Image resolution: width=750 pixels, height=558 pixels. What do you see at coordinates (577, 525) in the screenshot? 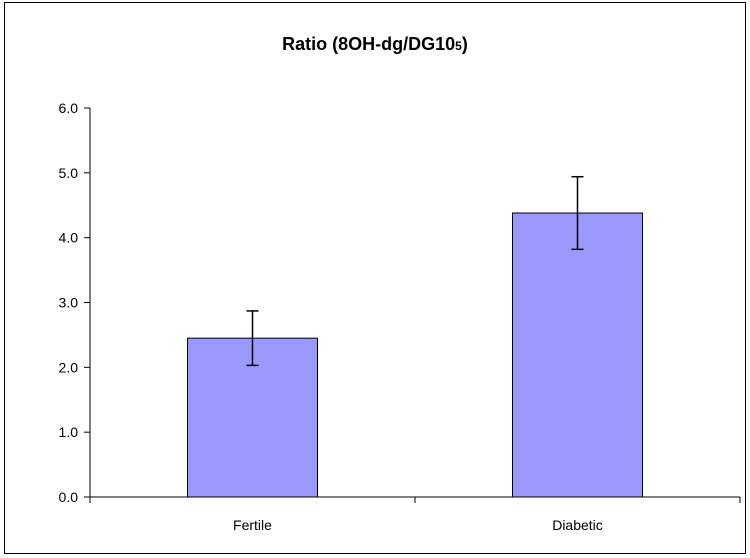
I see `x-tick-label: Diabetic` at bounding box center [577, 525].